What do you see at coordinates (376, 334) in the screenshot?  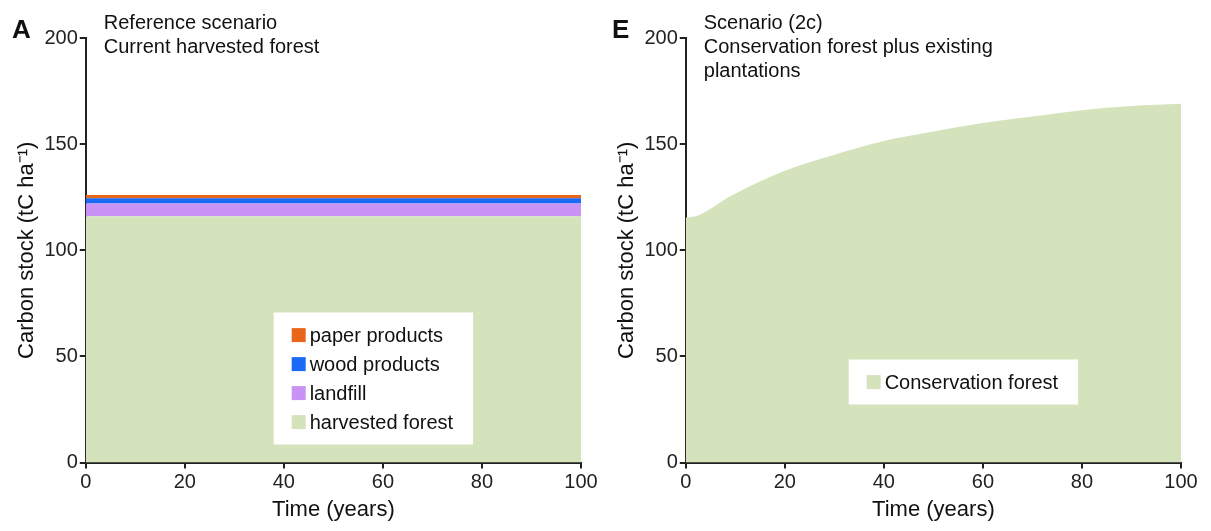 I see `legend-label: paper products` at bounding box center [376, 334].